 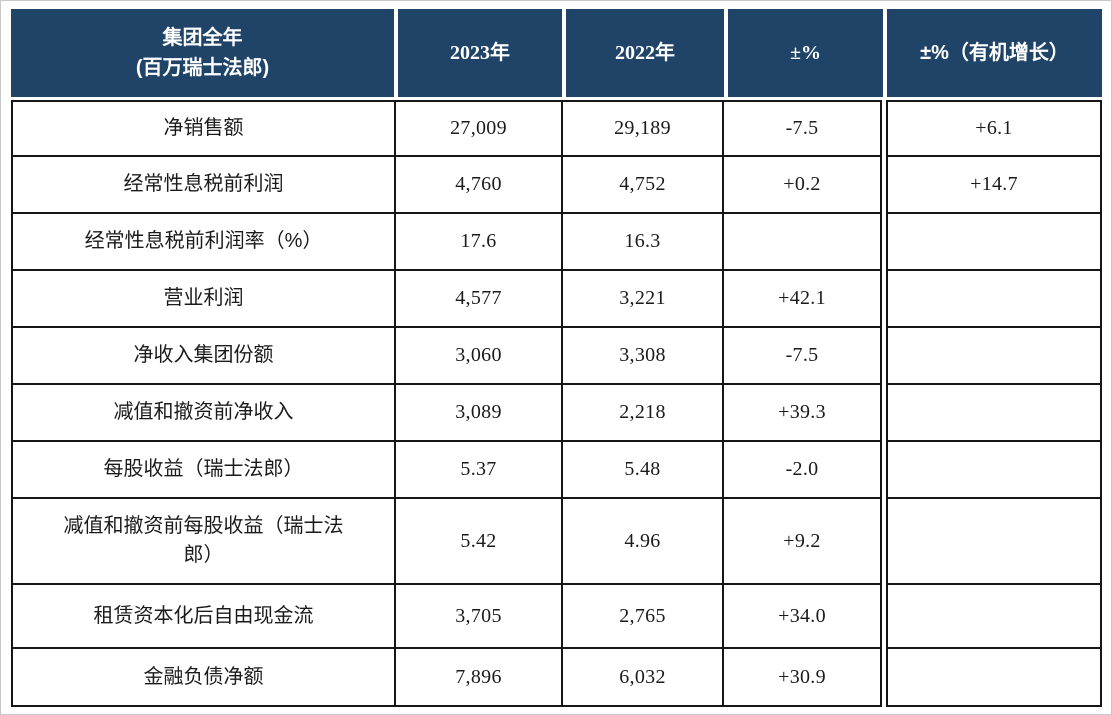 I want to click on value-2023: 4,760, so click(x=479, y=185).